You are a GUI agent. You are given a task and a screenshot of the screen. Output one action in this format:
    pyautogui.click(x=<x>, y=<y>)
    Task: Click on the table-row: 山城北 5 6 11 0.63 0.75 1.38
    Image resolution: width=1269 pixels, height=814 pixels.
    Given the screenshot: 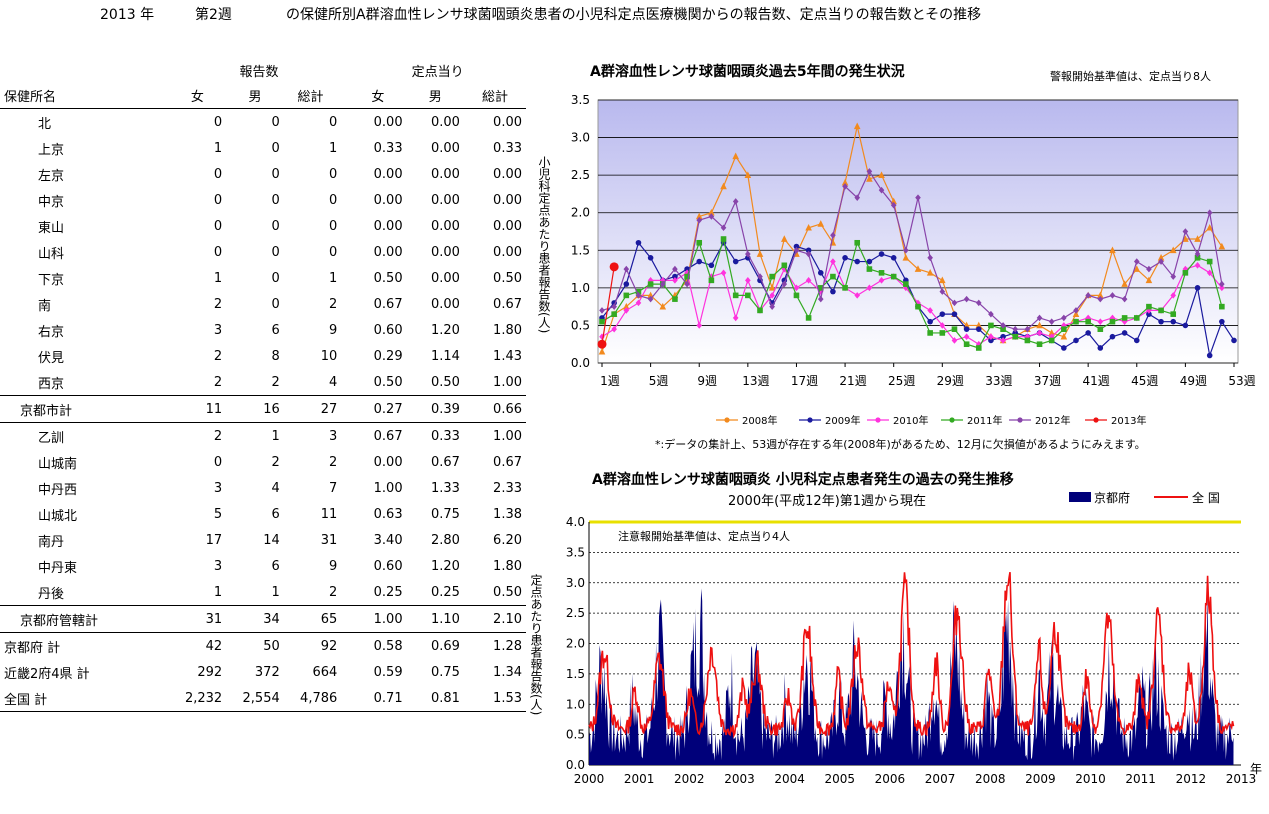 What is the action you would take?
    pyautogui.click(x=263, y=514)
    